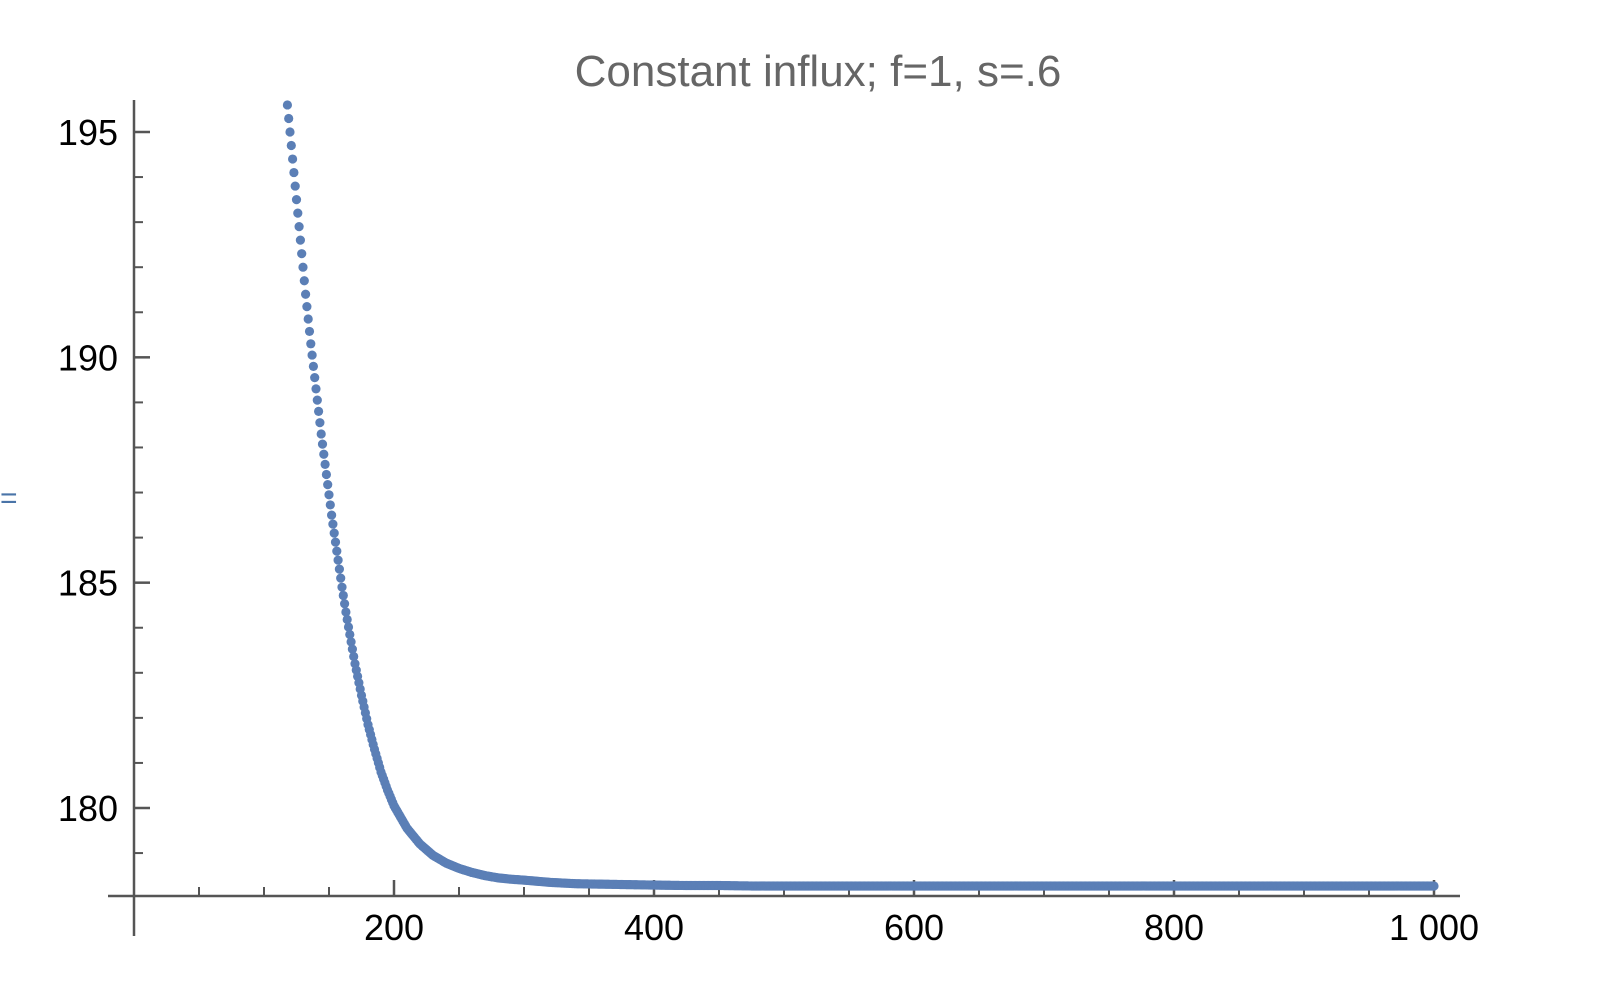 The width and height of the screenshot is (1604, 1006). I want to click on x-tick-label: 600, so click(914, 927).